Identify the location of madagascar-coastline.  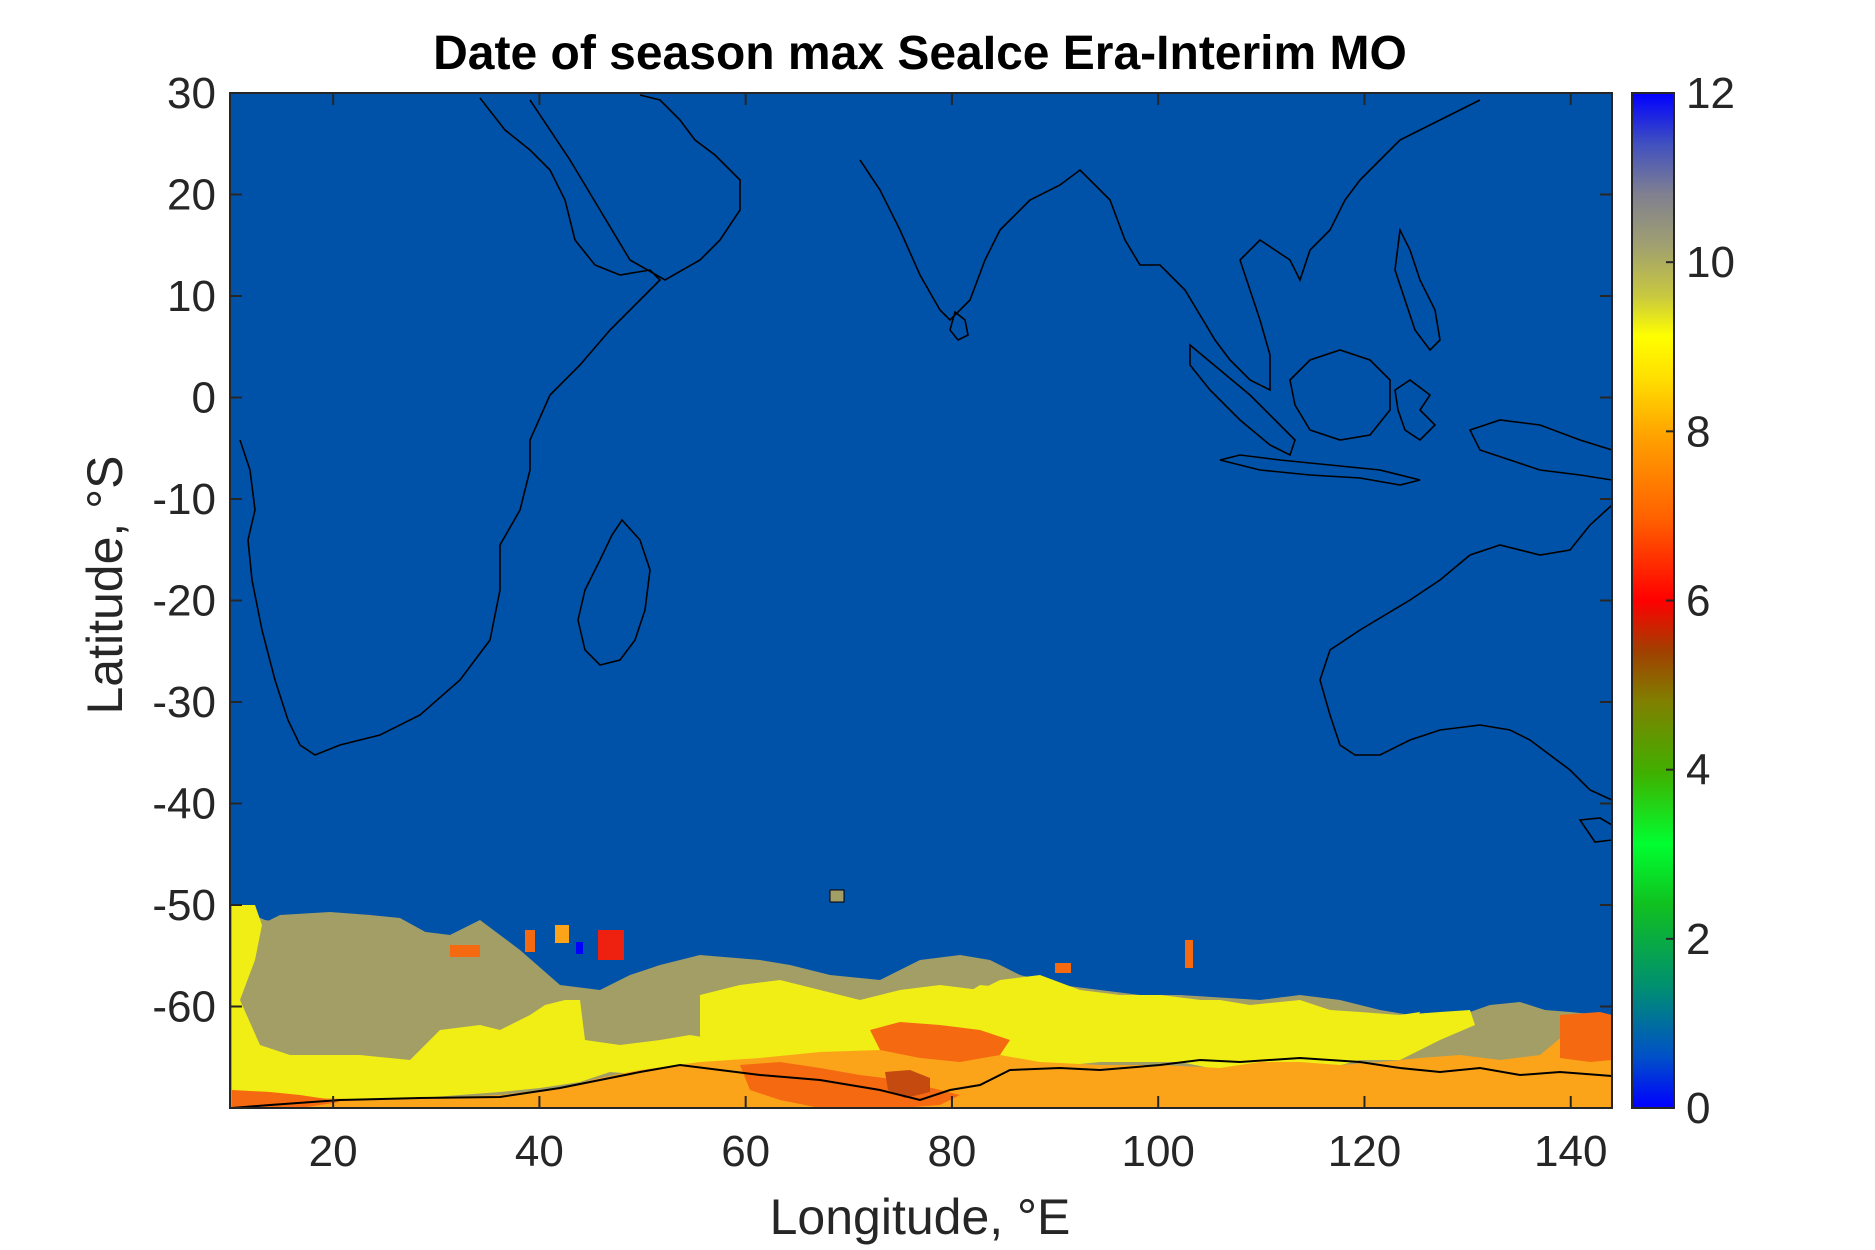
(614, 592).